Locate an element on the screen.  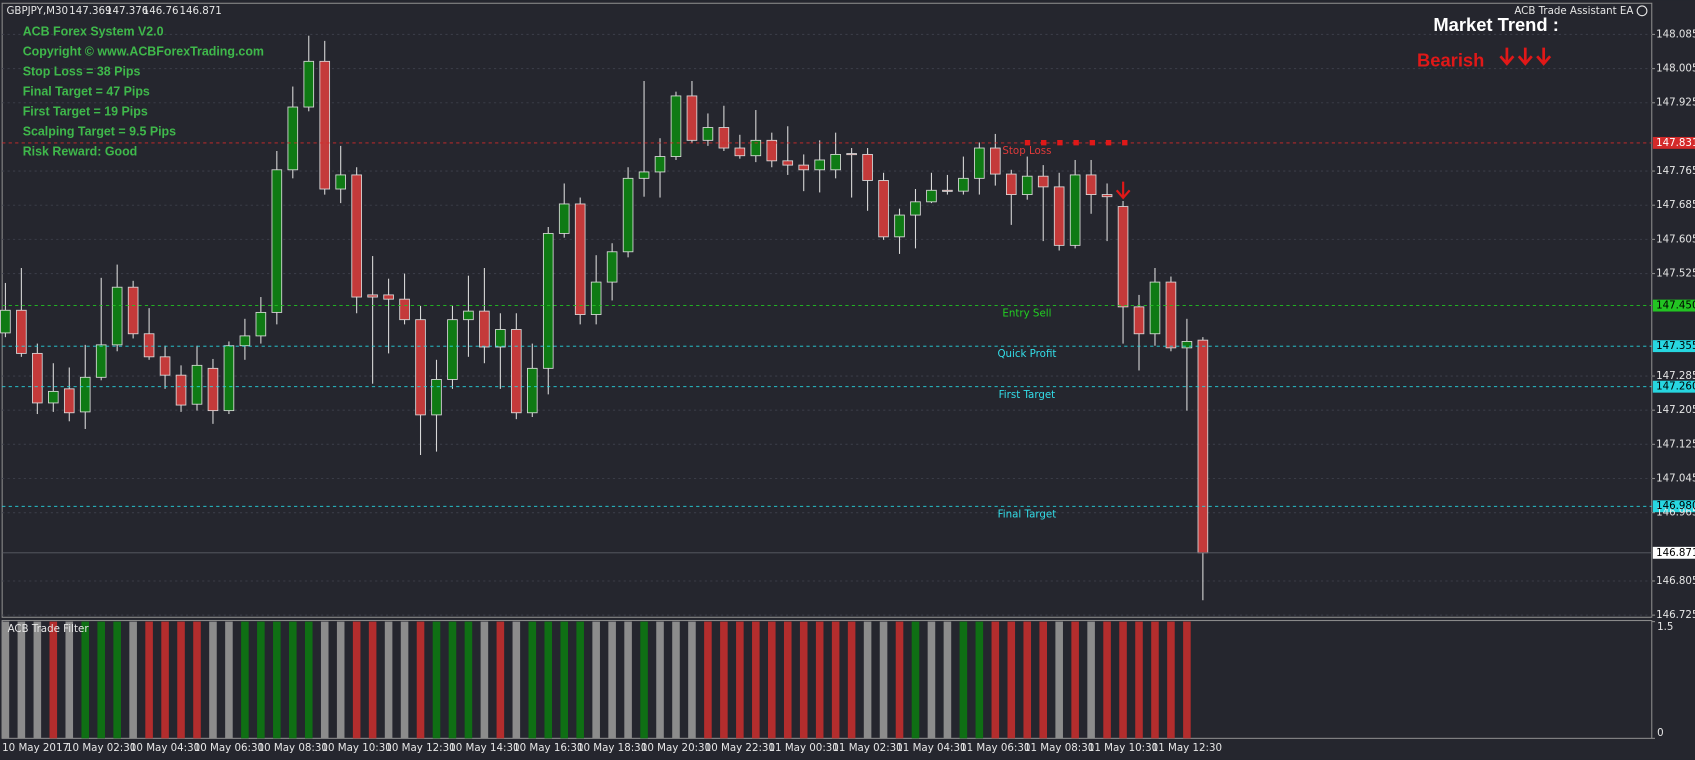
y-tick-label: 147.125 is located at coordinates (1675, 444).